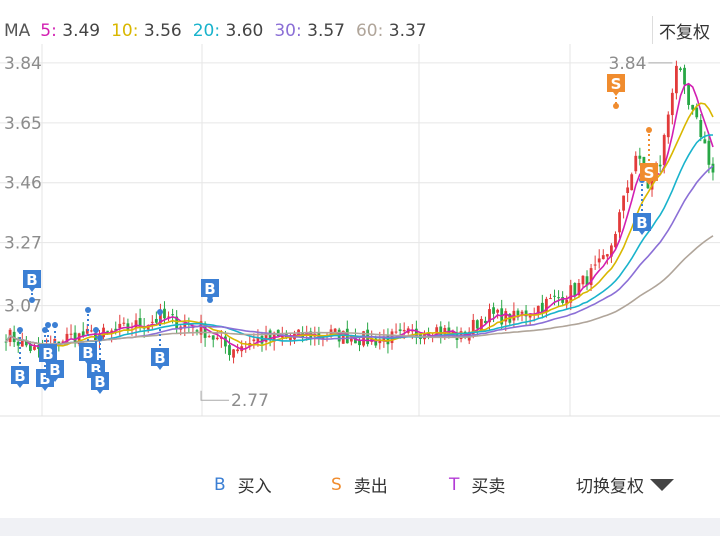 Image resolution: width=720 pixels, height=536 pixels. Describe the element at coordinates (360, 527) in the screenshot. I see `footer-band` at that location.